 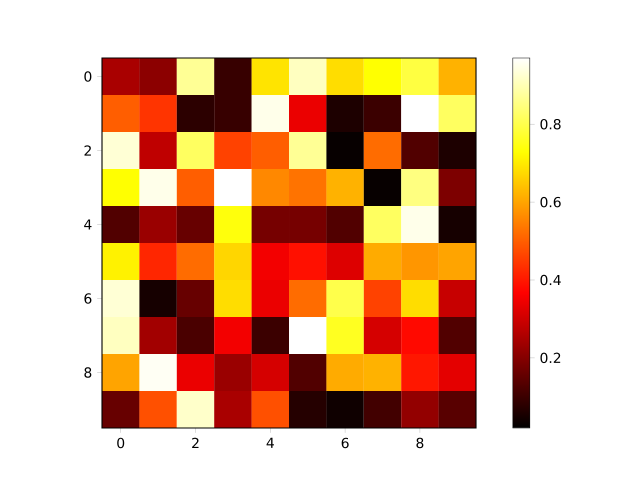 I want to click on y-tick-label: 0, so click(x=88, y=76).